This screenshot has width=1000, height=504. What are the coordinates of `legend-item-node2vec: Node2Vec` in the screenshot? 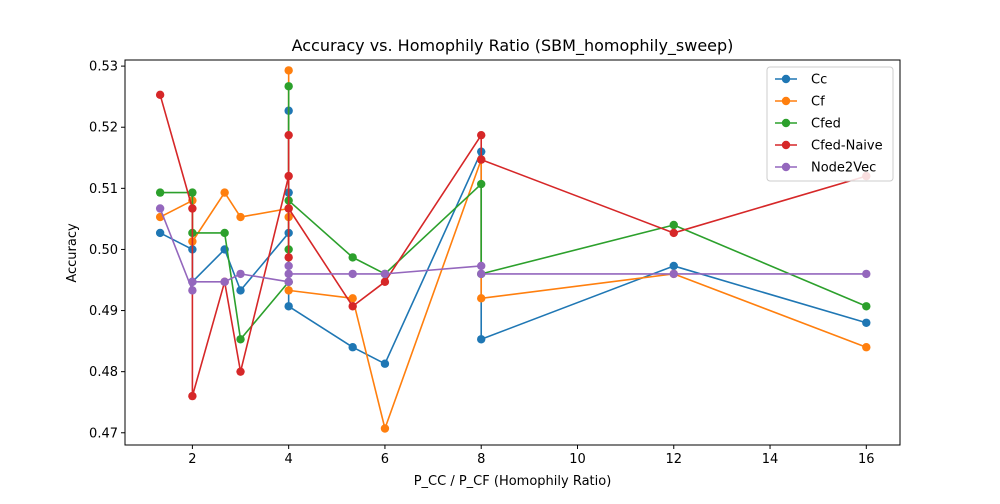 It's located at (825, 168).